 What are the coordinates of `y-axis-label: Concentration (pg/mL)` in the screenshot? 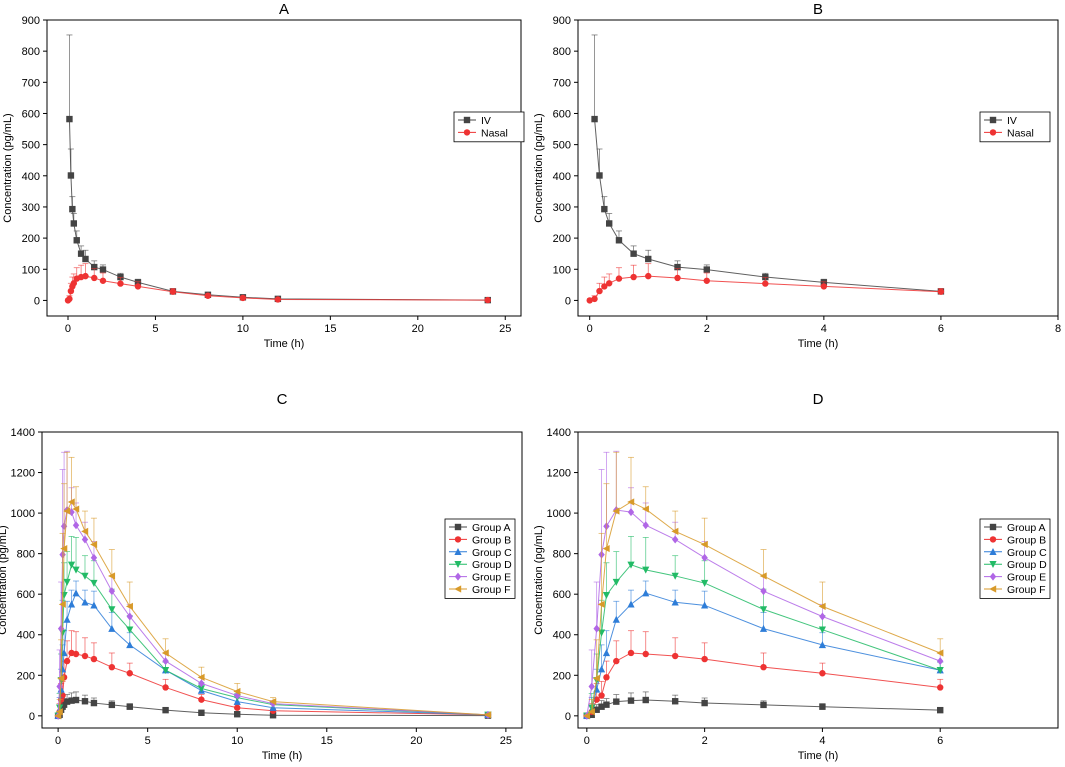 It's located at (8, 167).